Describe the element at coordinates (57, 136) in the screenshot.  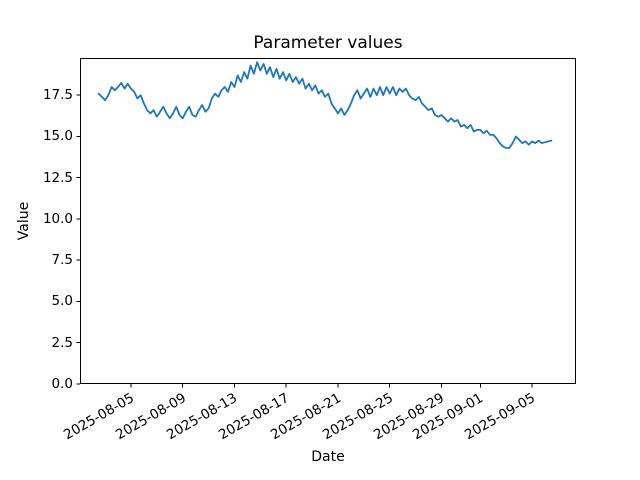
I see `y-tick-label: 15.0` at that location.